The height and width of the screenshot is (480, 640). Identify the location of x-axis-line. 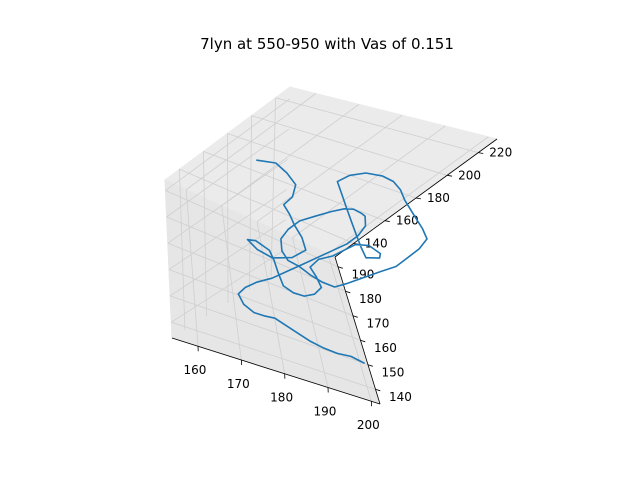
(276, 371).